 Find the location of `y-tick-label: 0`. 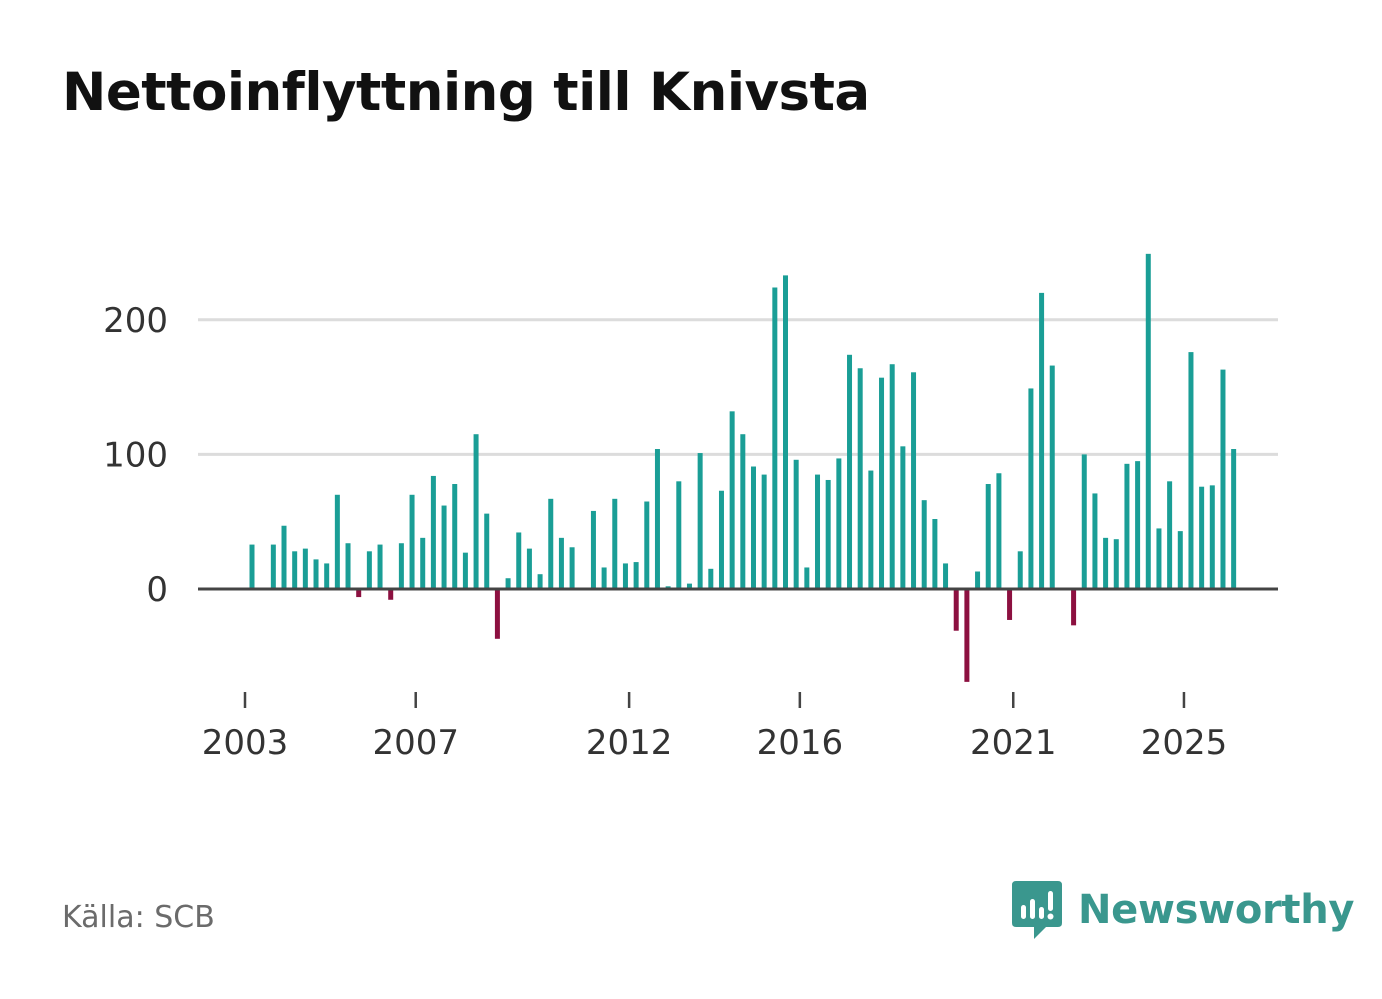

y-tick-label: 0 is located at coordinates (157, 590).